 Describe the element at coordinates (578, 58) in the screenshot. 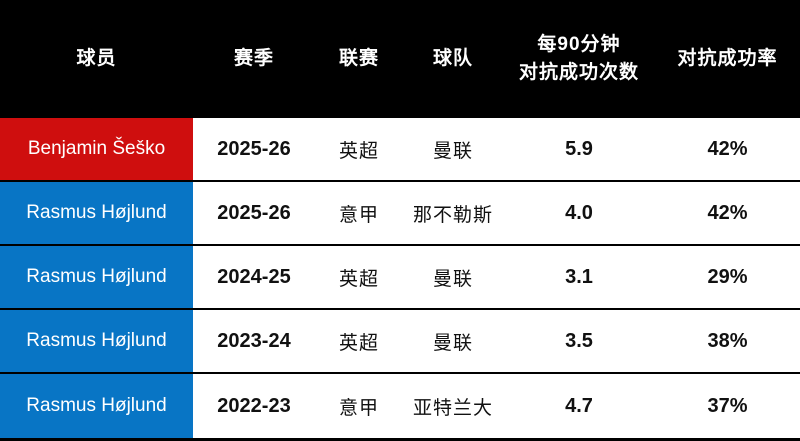

I see `column-header-duels-per90: 每90分钟 对抗成功次数` at that location.